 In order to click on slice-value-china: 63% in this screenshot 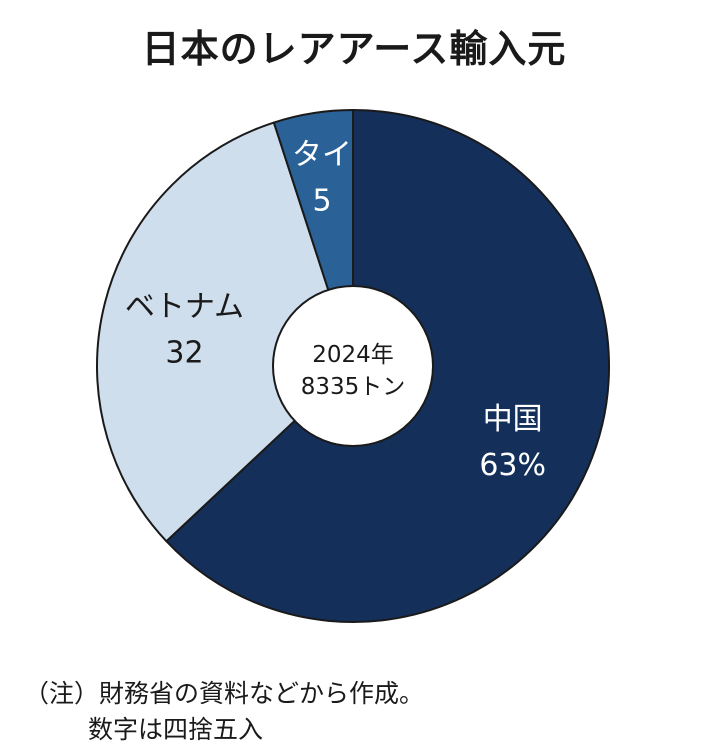, I will do `click(512, 465)`.